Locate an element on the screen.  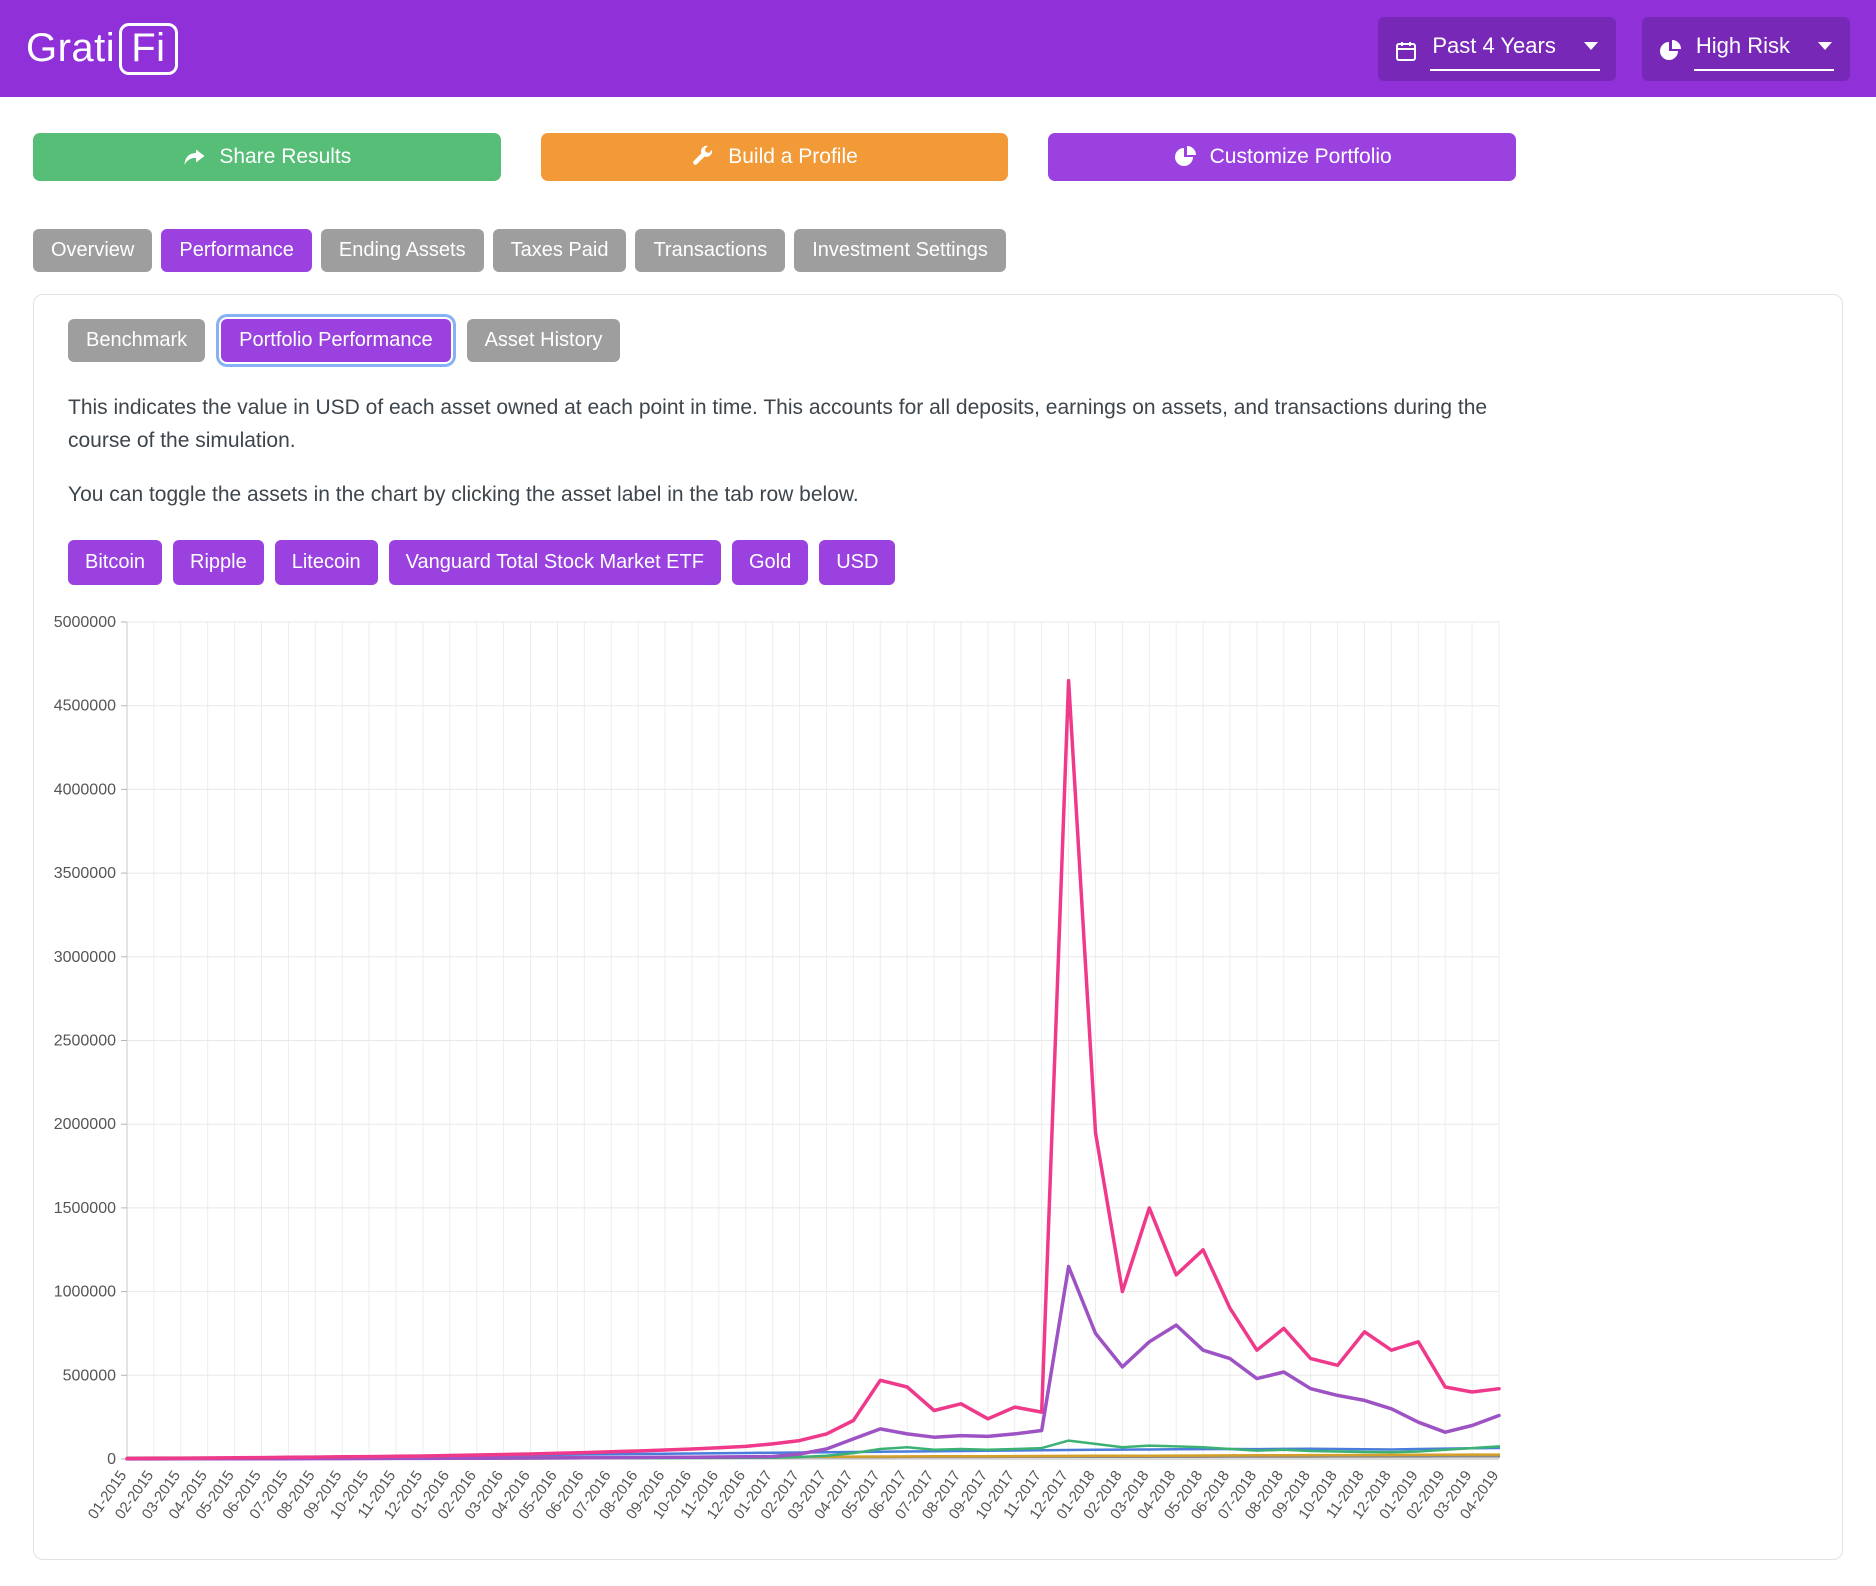
header-controls: Past 4 Years High Risk is located at coordinates (1614, 48).